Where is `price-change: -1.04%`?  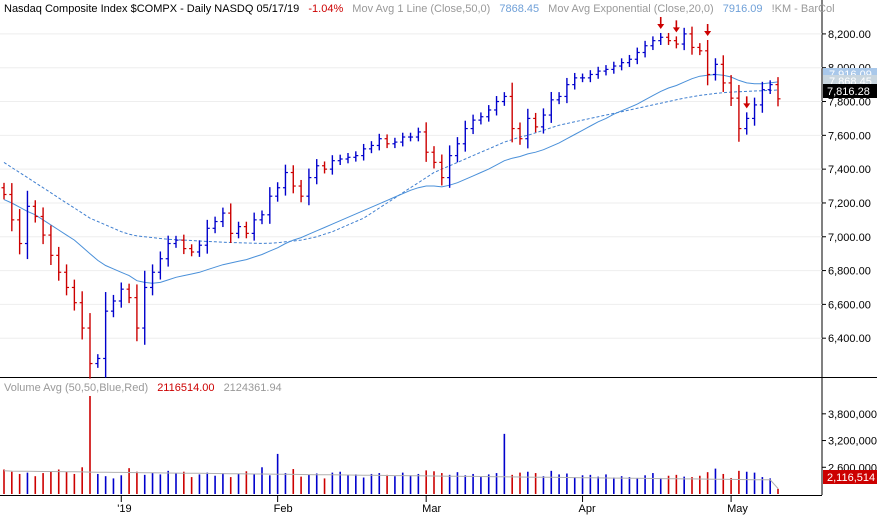
price-change: -1.04% is located at coordinates (325, 9).